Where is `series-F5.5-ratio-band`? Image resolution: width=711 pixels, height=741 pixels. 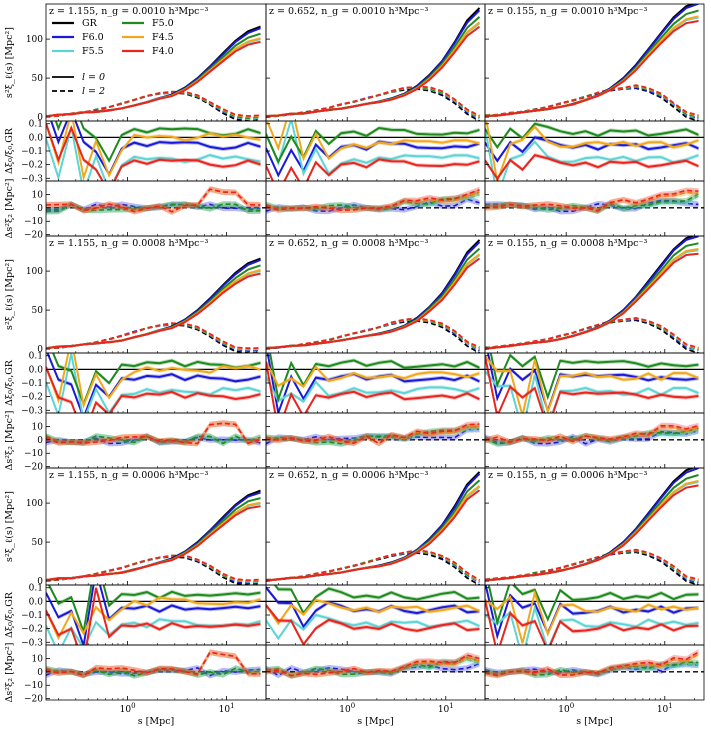 series-F5.5-ratio-band is located at coordinates (592, 153).